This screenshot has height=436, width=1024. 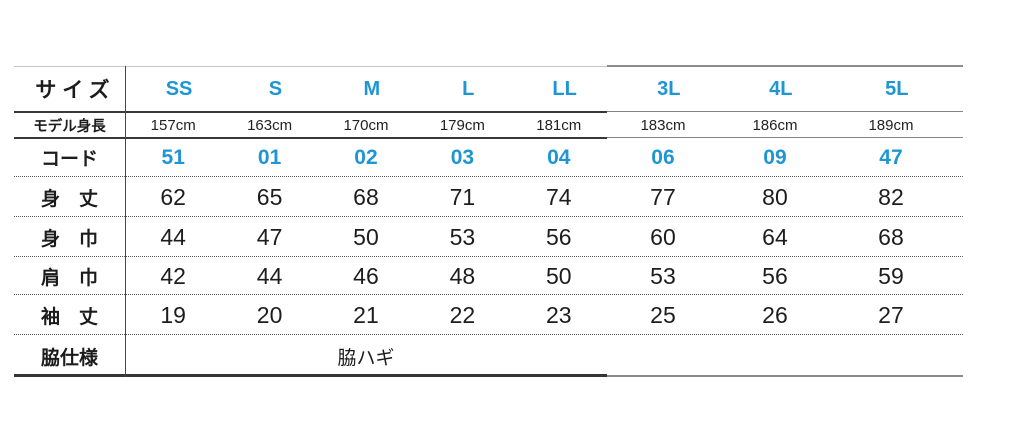 What do you see at coordinates (891, 125) in the screenshot?
I see `model-height-value: 189cm` at bounding box center [891, 125].